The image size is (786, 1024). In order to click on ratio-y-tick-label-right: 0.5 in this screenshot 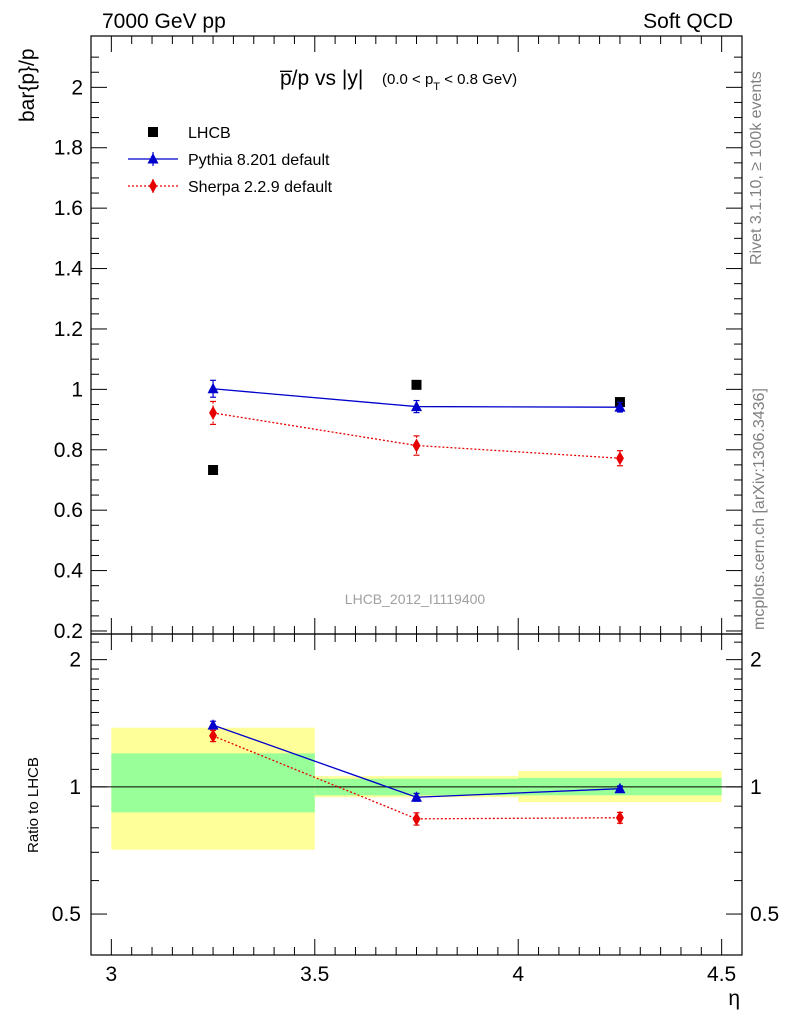, I will do `click(764, 914)`.